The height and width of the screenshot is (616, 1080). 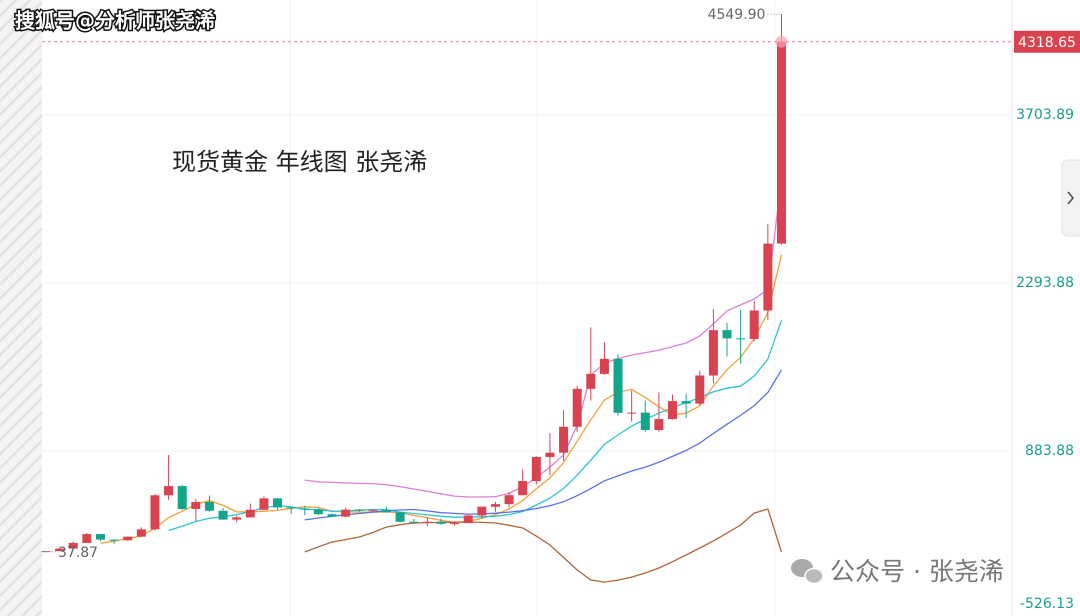 I want to click on chevron, so click(x=1071, y=198).